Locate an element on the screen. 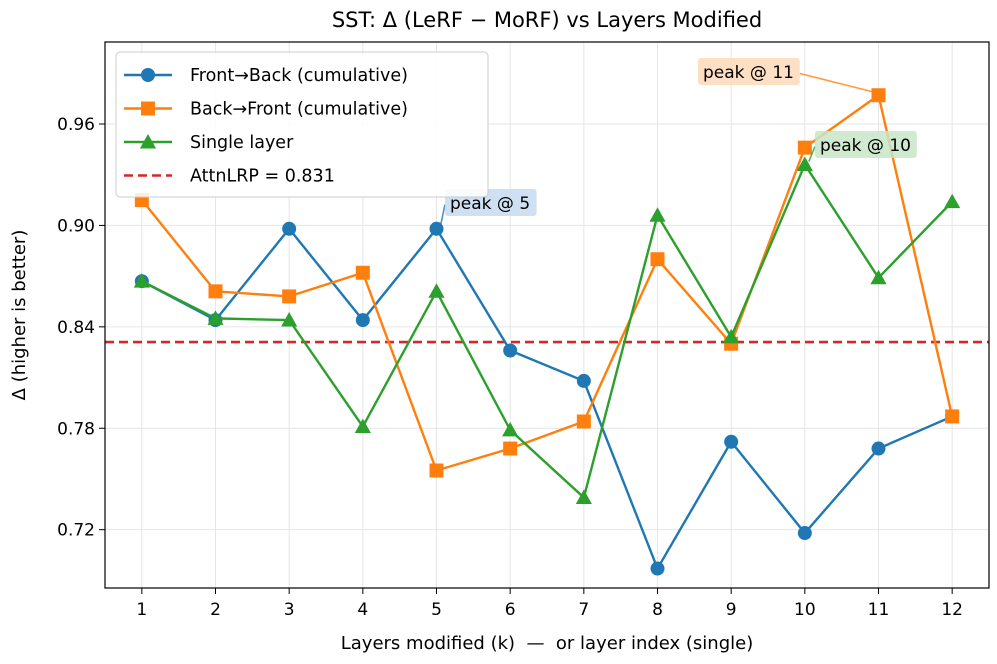 Image resolution: width=997 pixels, height=664 pixels. x-axis-ticks: 1 2 3 4 5 6 7 8 9 10 11 12 is located at coordinates (549, 604).